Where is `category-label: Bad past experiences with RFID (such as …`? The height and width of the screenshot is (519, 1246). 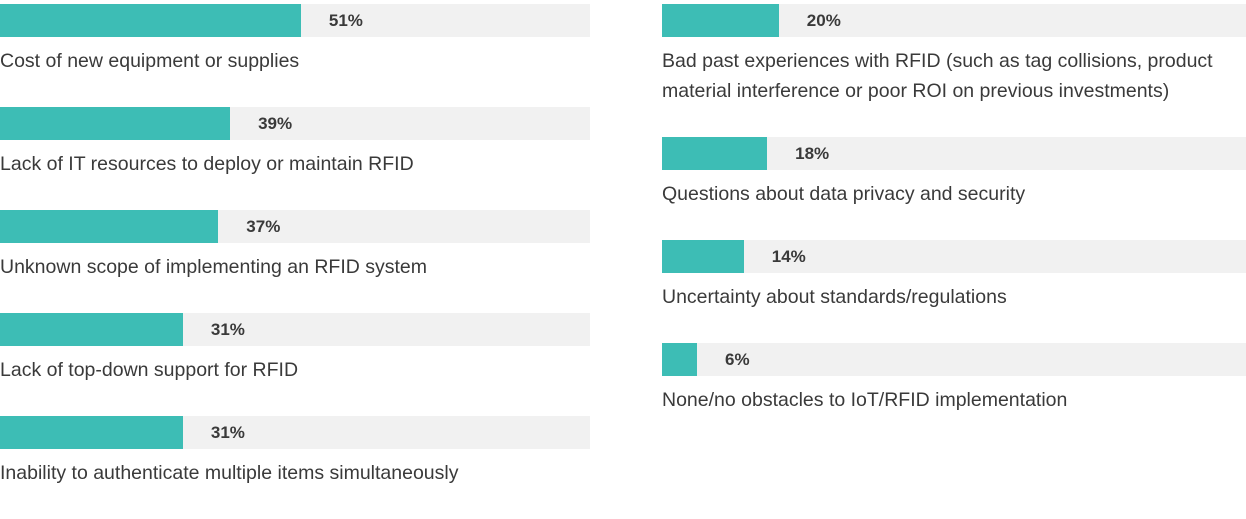
category-label: Bad past experiences with RFID (such as … is located at coordinates (937, 76).